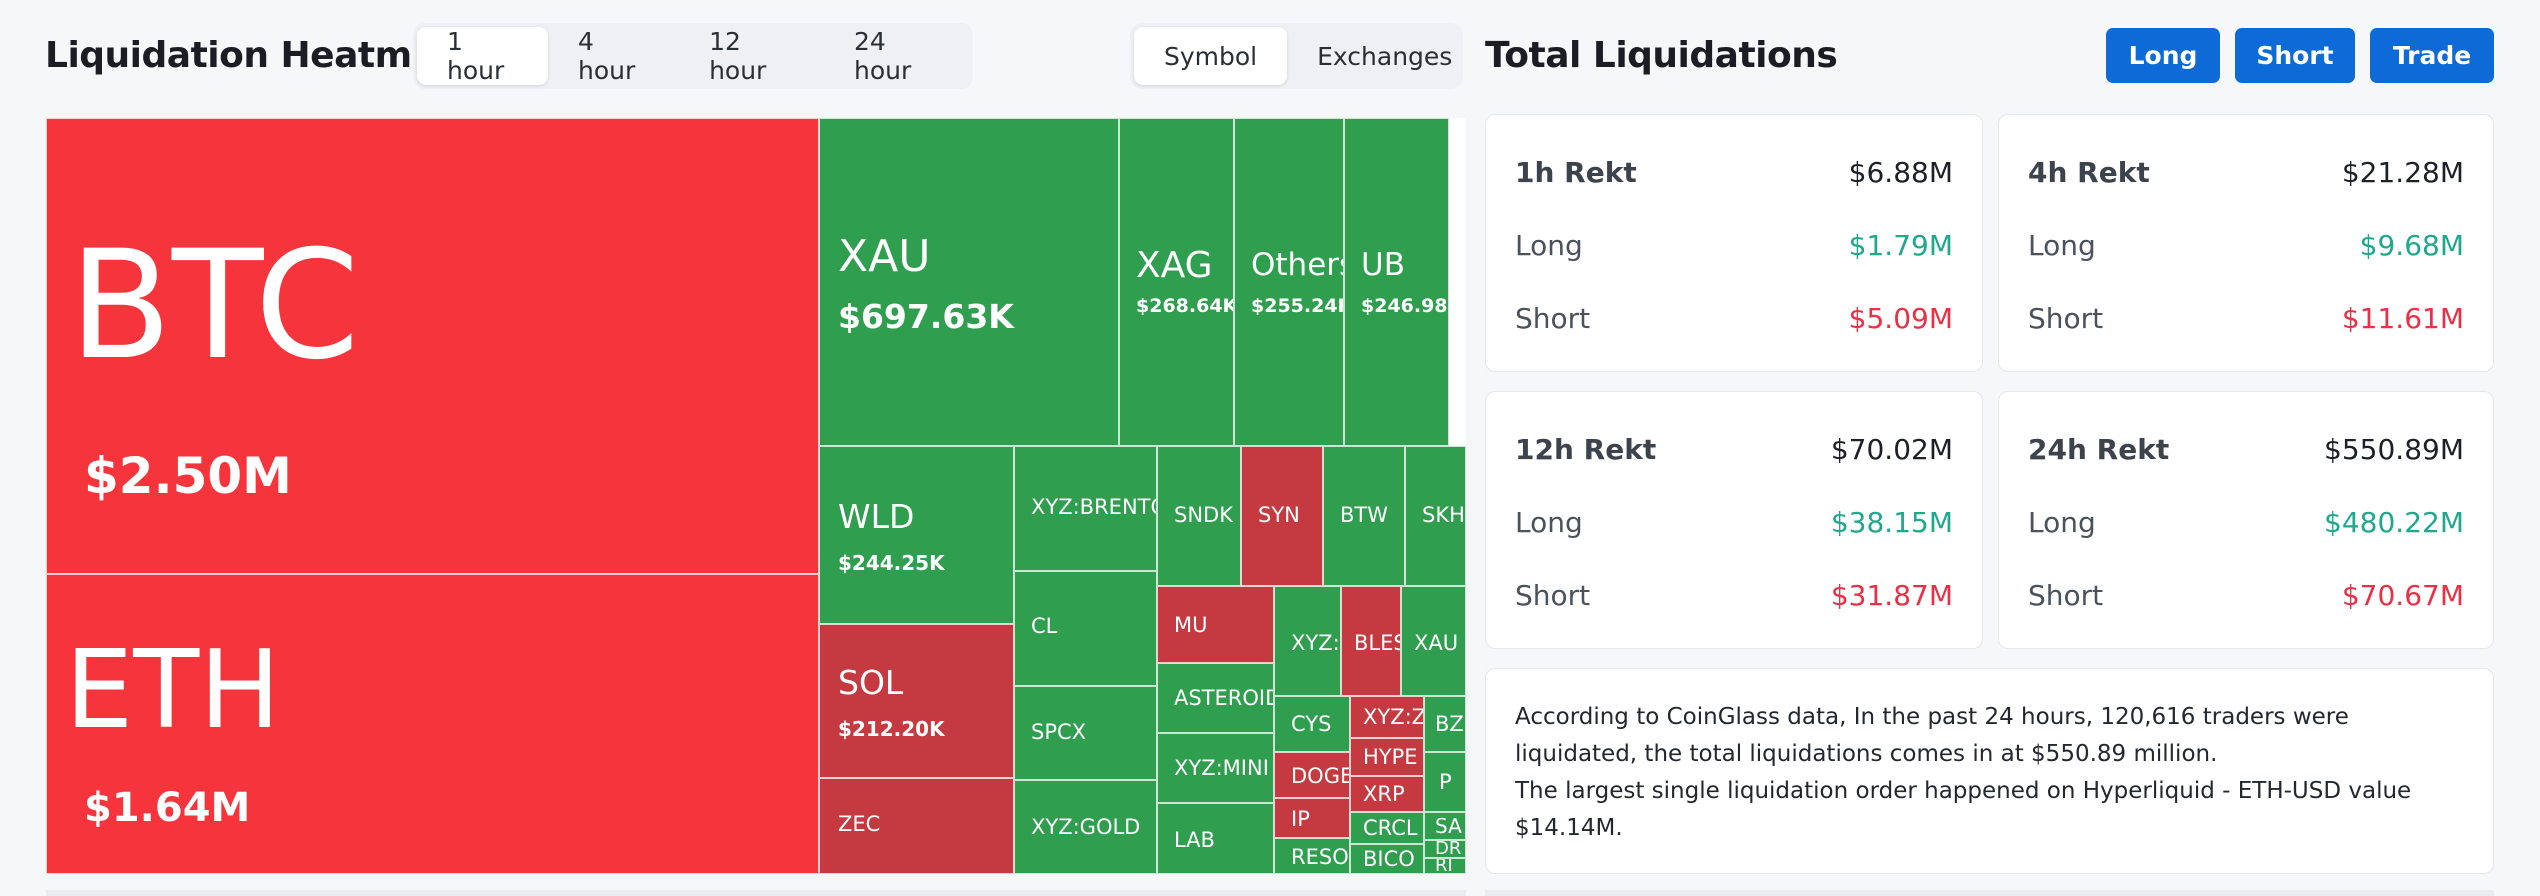  I want to click on treemap-tile-doge: DOGE, so click(1312, 775).